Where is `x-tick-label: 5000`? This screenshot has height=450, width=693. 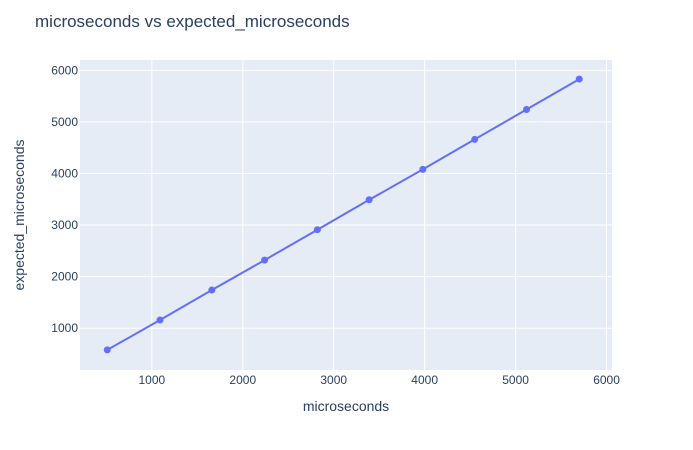 x-tick-label: 5000 is located at coordinates (515, 380).